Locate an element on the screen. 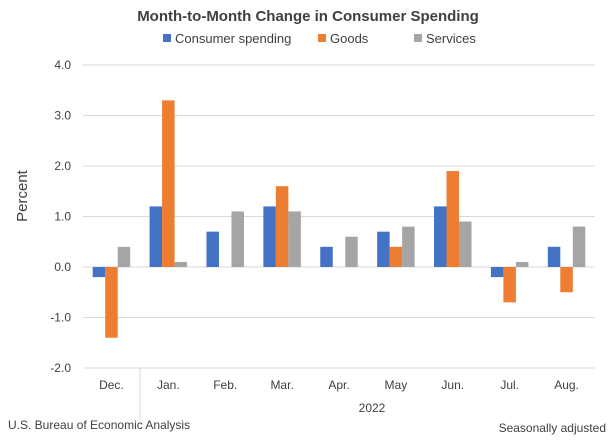 The image size is (616, 446). bar-goods-jun is located at coordinates (453, 219).